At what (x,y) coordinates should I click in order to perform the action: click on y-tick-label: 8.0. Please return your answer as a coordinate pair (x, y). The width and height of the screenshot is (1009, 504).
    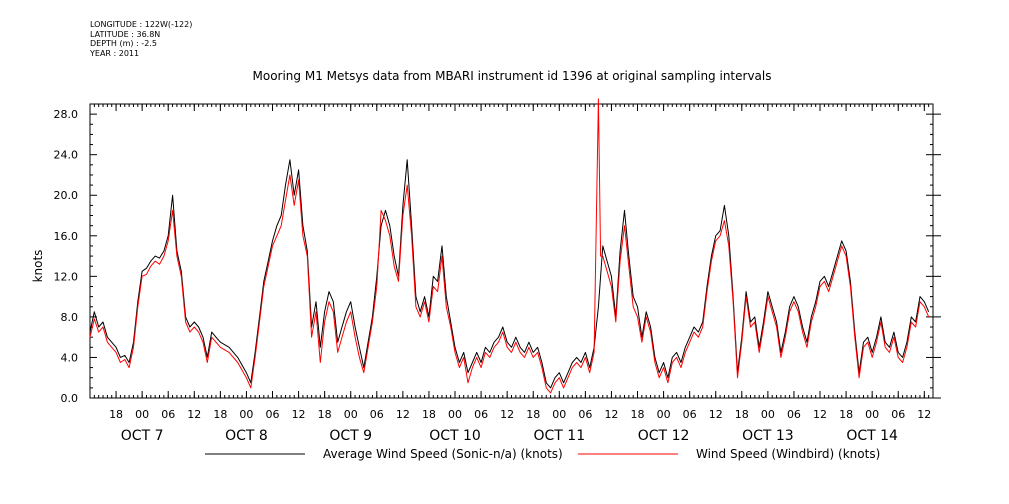
    Looking at the image, I should click on (70, 317).